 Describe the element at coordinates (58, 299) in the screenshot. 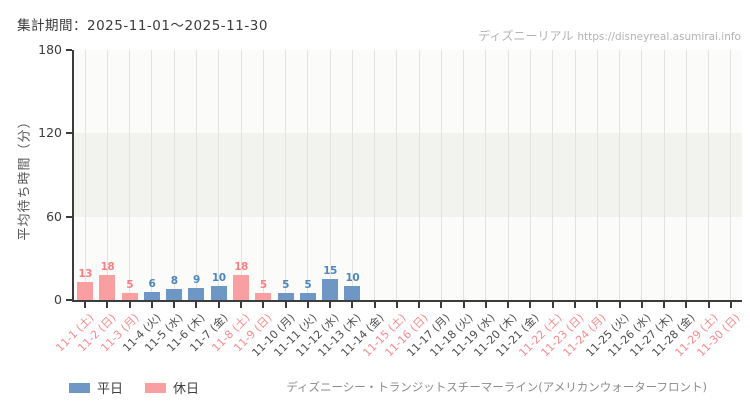

I see `y-axis-tick-label: 0` at that location.